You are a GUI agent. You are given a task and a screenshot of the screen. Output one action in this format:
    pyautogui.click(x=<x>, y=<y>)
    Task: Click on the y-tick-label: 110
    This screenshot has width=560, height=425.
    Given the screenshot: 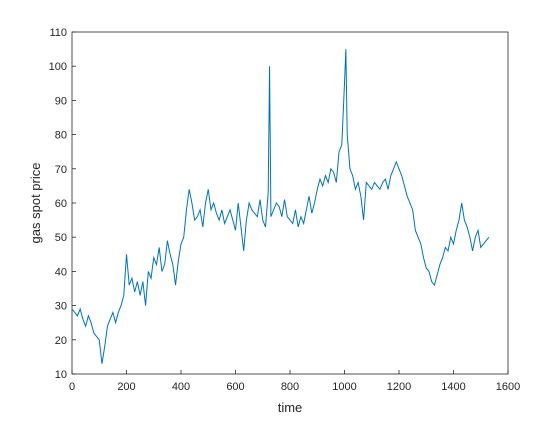 What is the action you would take?
    pyautogui.click(x=58, y=33)
    